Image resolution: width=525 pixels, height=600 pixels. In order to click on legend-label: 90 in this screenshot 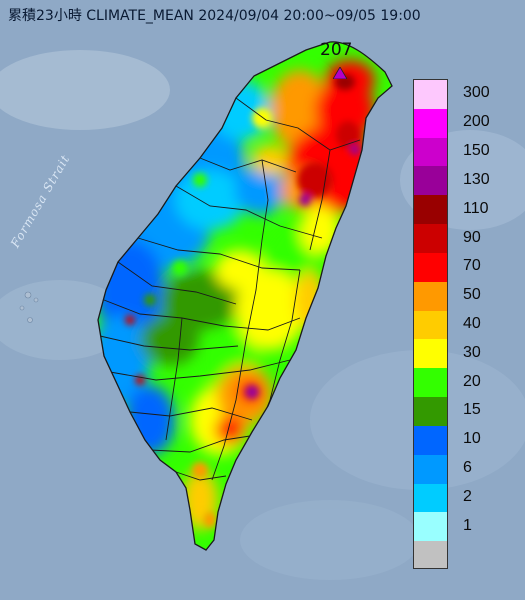, I will do `click(472, 237)`.